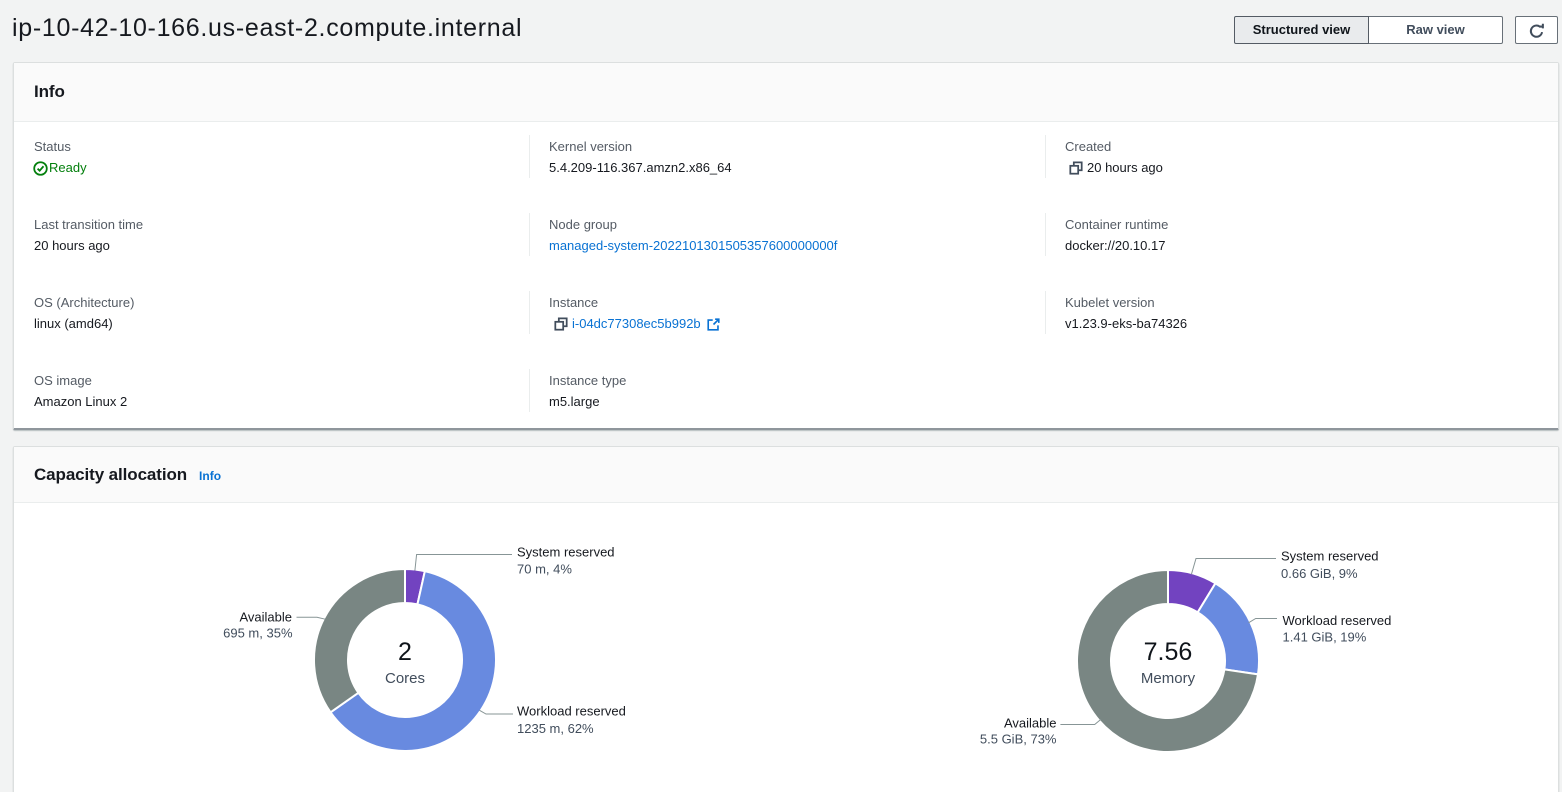  What do you see at coordinates (544, 569) in the screenshot?
I see `svg-text: 70 m, 4%` at bounding box center [544, 569].